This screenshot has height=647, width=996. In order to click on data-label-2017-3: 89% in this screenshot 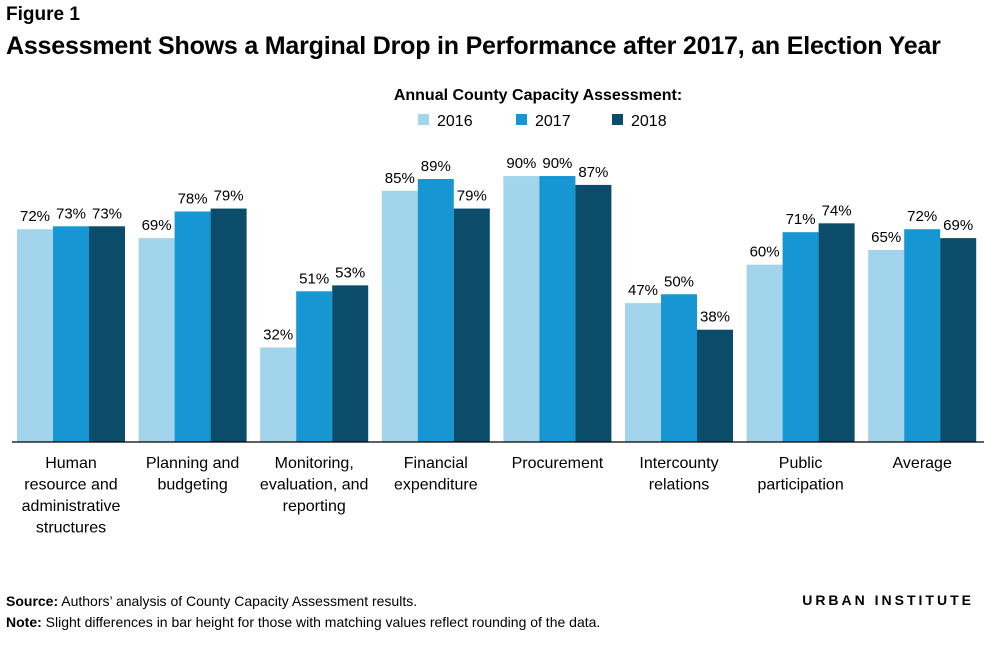, I will do `click(436, 166)`.